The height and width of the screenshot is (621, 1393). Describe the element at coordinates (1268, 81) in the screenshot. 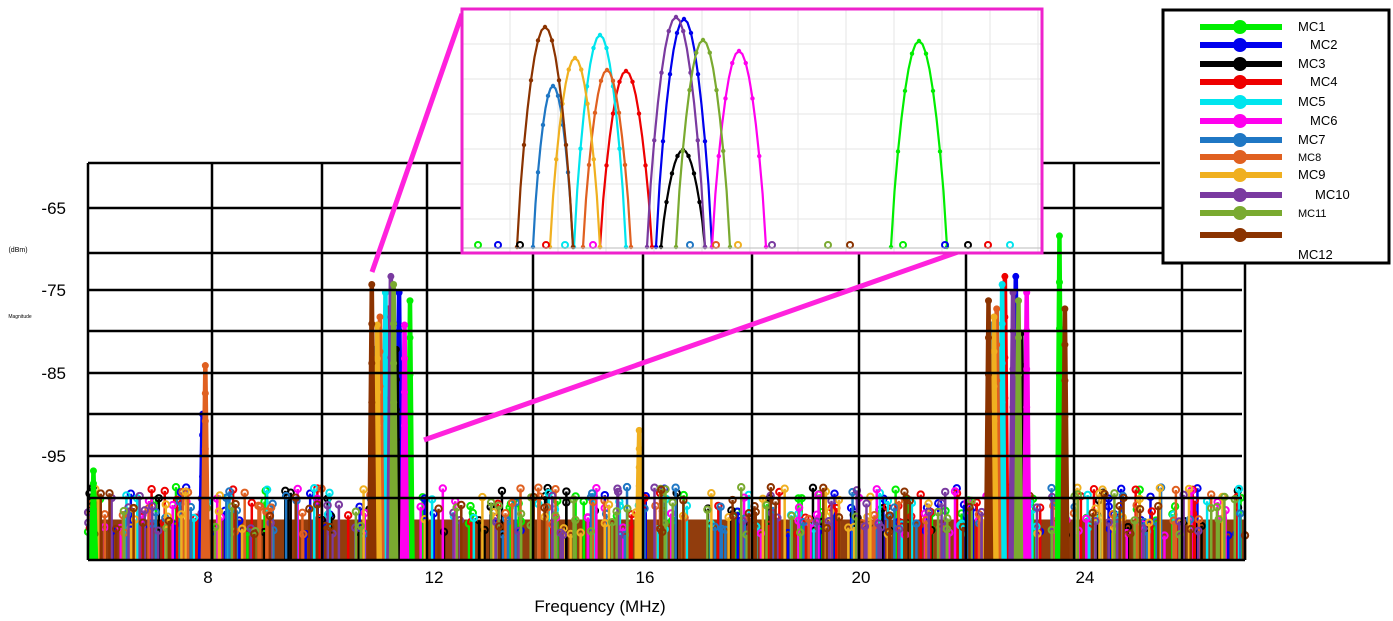

I see `legend-item: MC4` at that location.